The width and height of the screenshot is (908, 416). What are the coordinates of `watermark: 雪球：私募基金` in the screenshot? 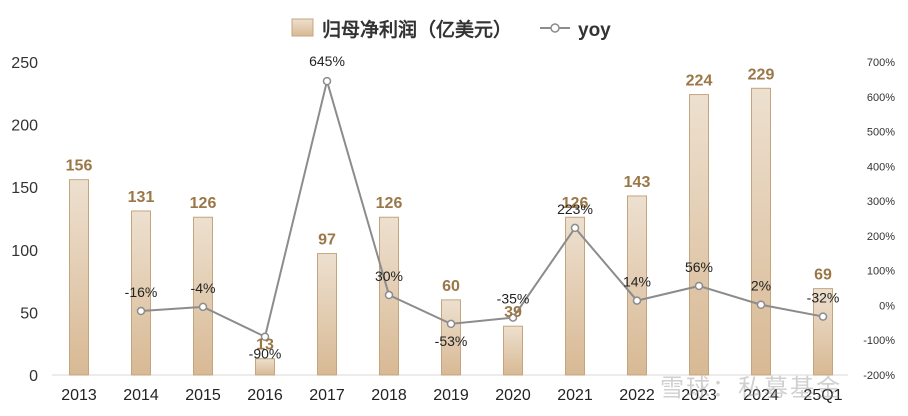 It's located at (751, 388).